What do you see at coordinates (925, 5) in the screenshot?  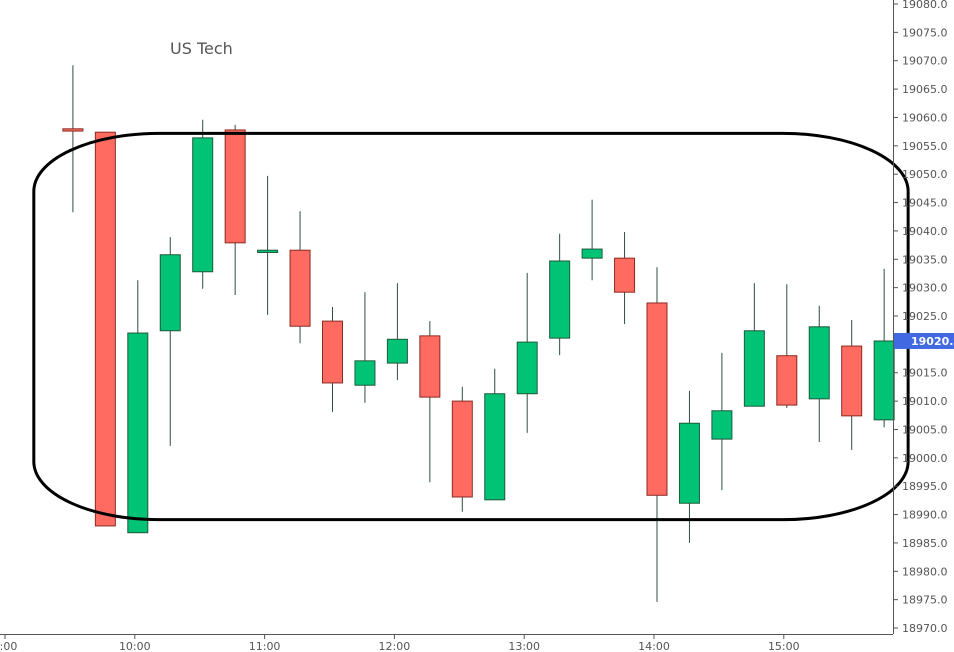 I see `y-tick-label: 19080.0` at bounding box center [925, 5].